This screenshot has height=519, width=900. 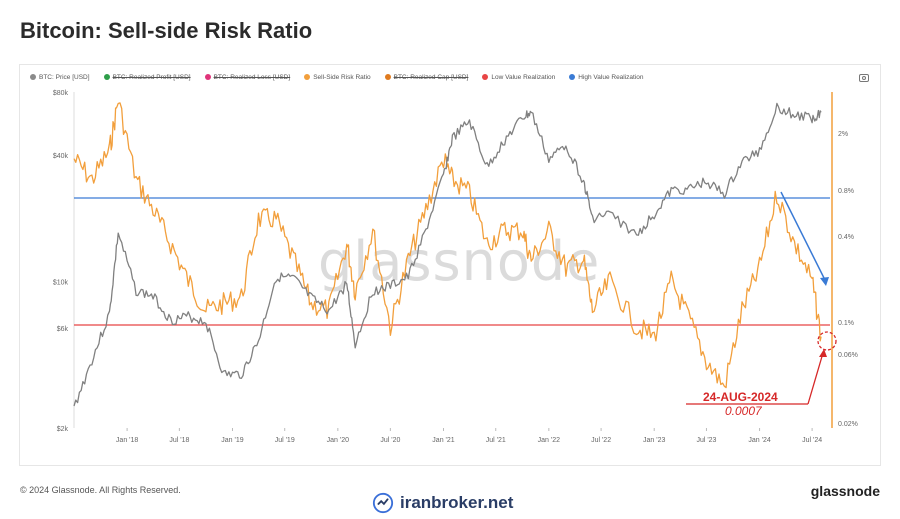 I want to click on x-tick-label: Jan '22, so click(x=549, y=440).